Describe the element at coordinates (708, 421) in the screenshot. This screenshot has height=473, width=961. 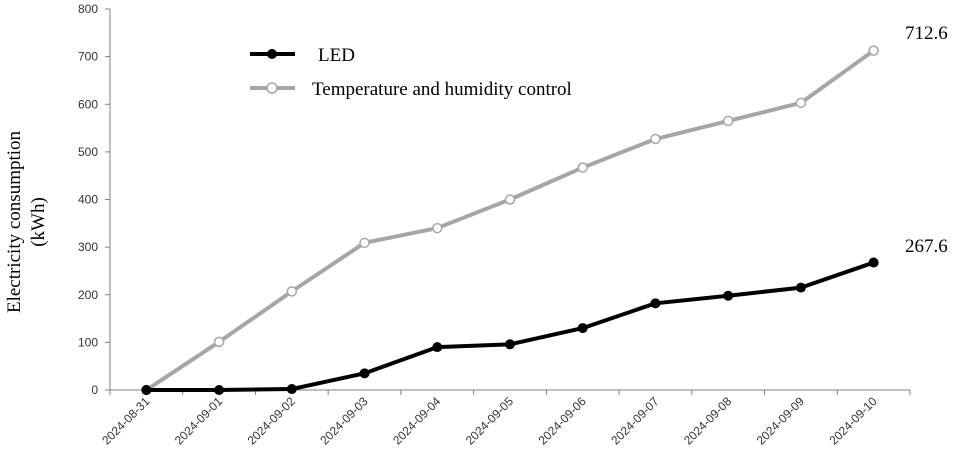
I see `x-tick-label: 2024-09-08` at that location.